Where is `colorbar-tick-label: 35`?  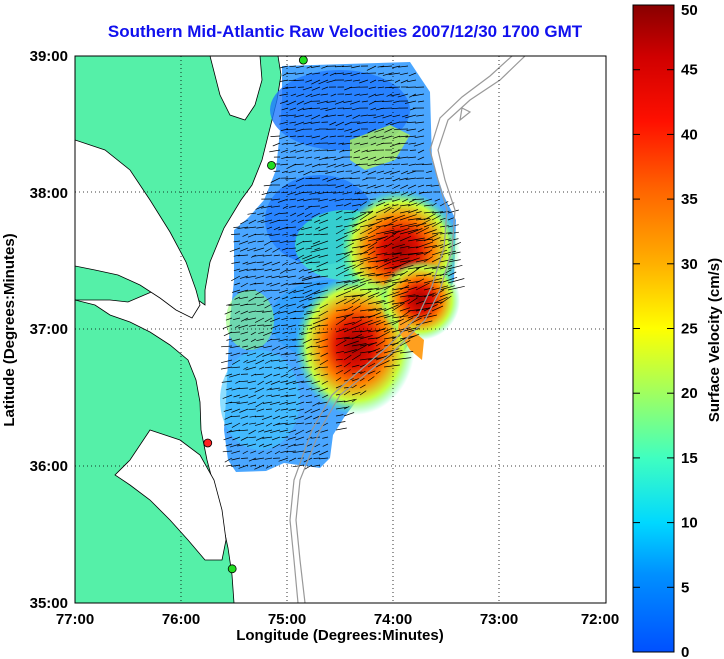 colorbar-tick-label: 35 is located at coordinates (689, 199).